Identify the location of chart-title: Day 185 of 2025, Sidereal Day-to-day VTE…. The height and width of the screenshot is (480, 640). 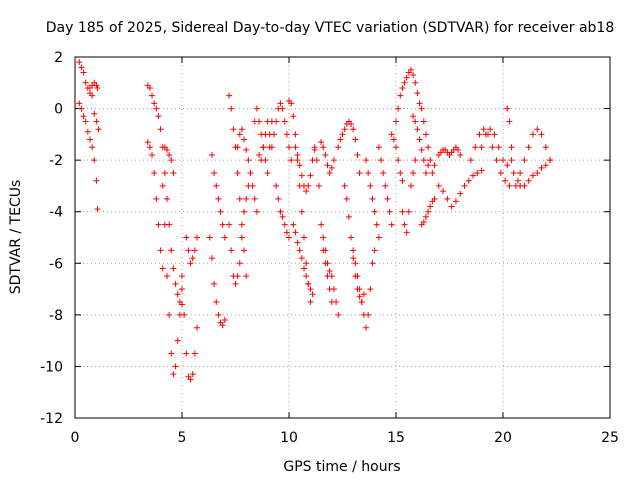
(330, 28).